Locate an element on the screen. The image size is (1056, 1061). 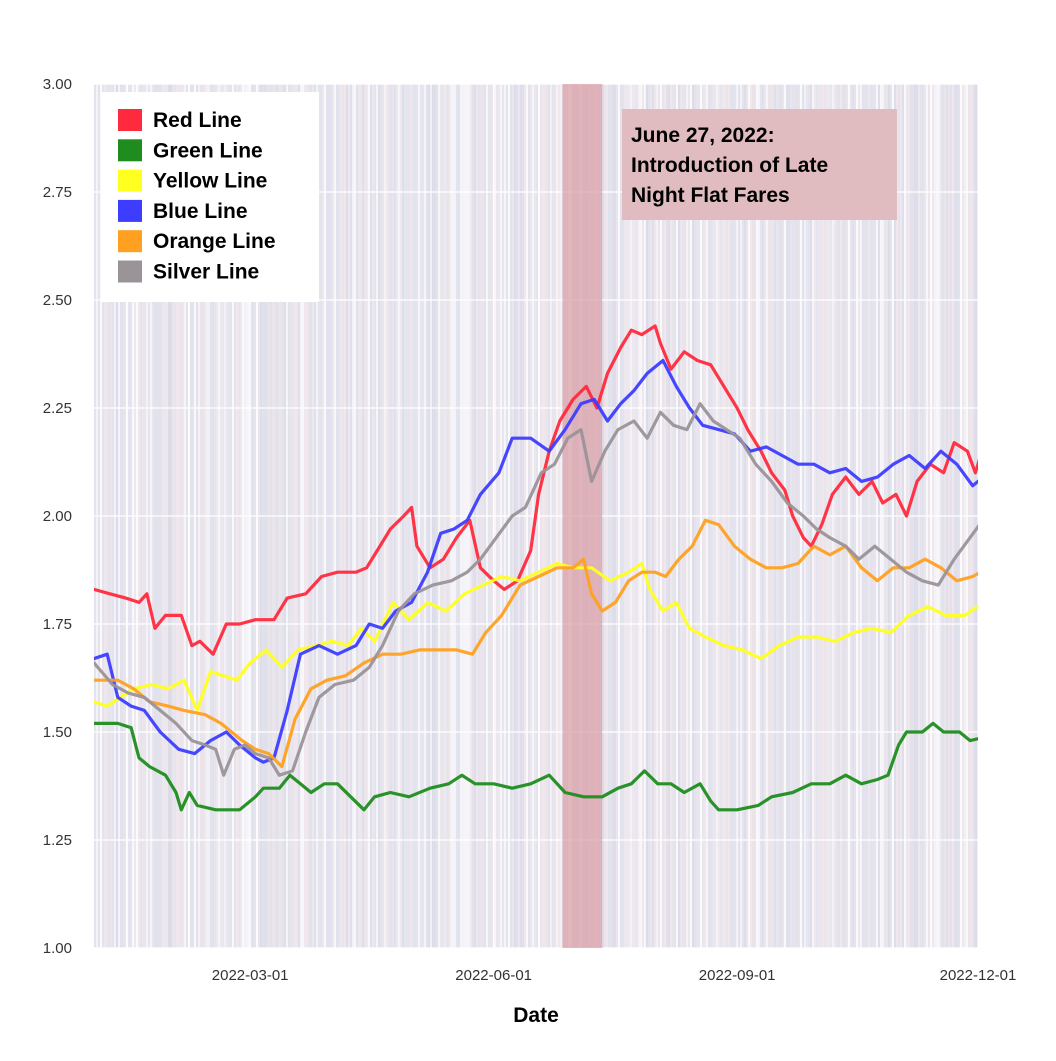
y-tick-label: 1.50 is located at coordinates (57, 732).